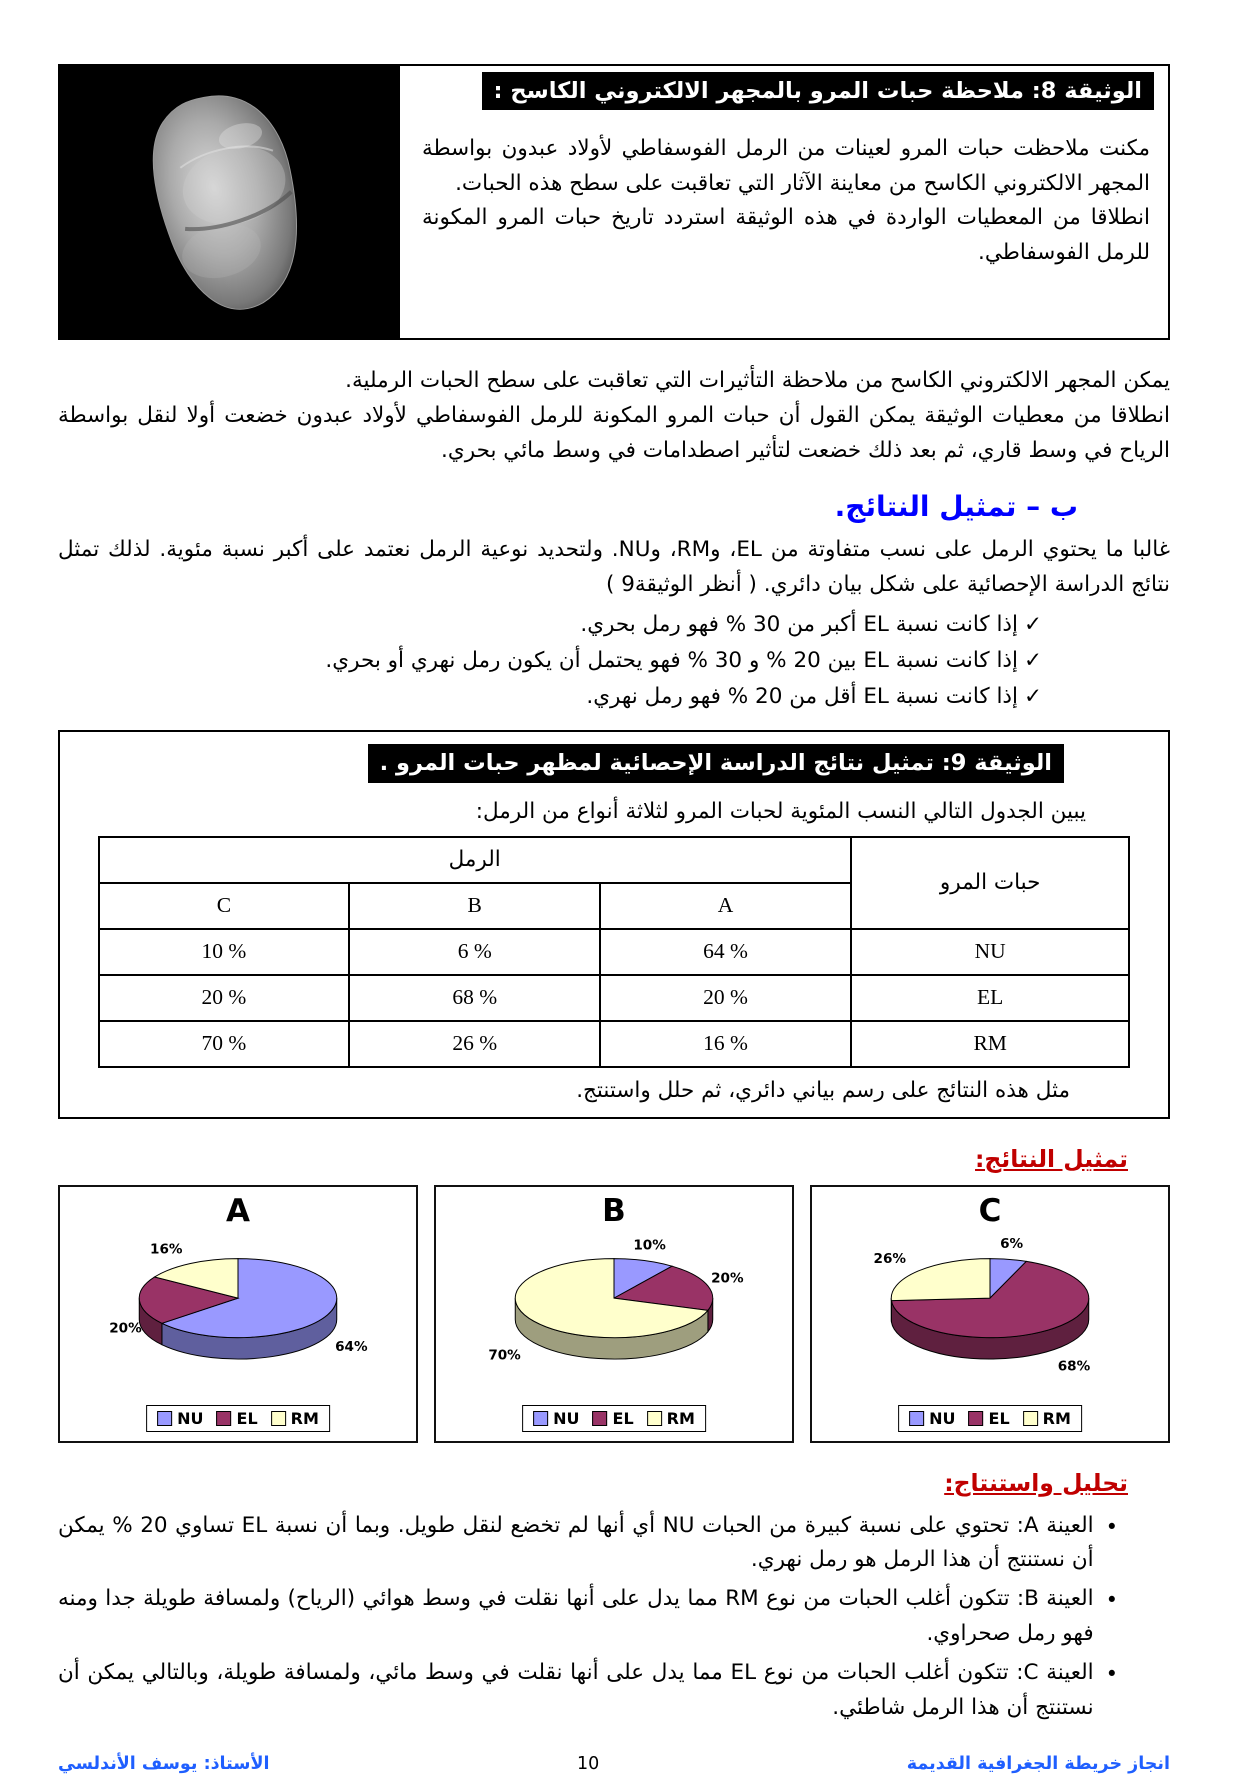 This screenshot has height=1774, width=1240. I want to click on pie-data-label: 64%, so click(351, 1347).